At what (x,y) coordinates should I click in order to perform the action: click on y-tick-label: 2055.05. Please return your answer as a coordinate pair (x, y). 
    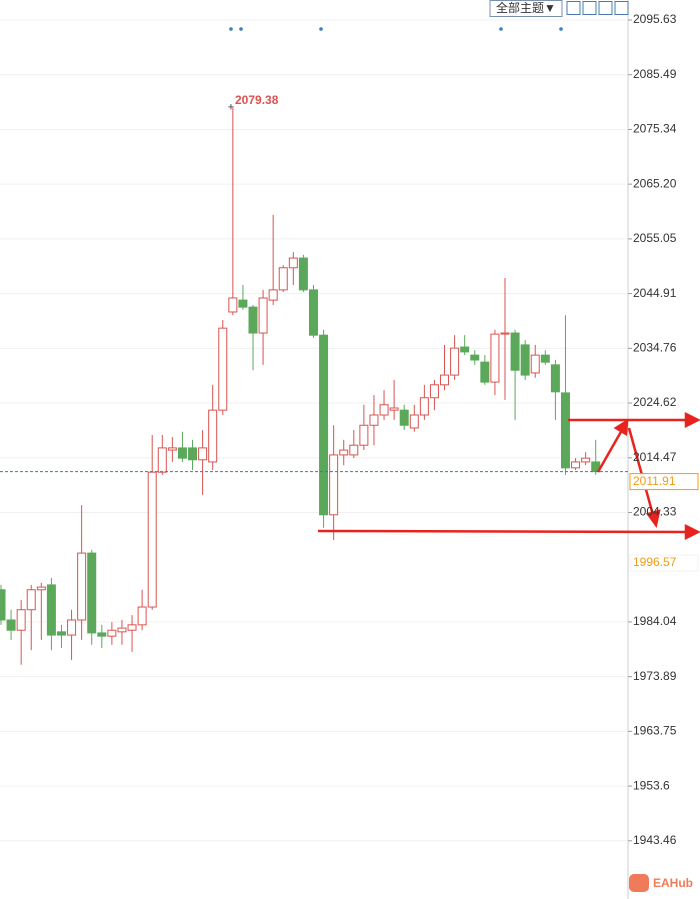
    Looking at the image, I should click on (655, 238).